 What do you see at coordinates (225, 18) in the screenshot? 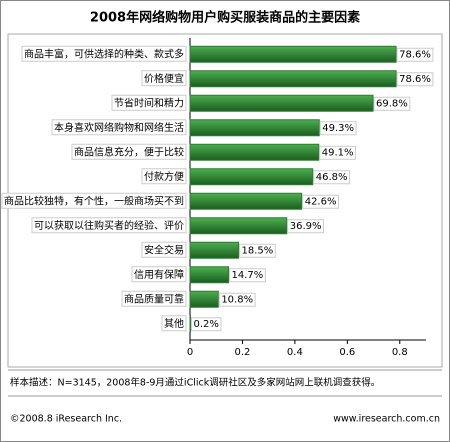
I see `chart-title: 2008年网络购物用户购买服装商品的主要因素` at bounding box center [225, 18].